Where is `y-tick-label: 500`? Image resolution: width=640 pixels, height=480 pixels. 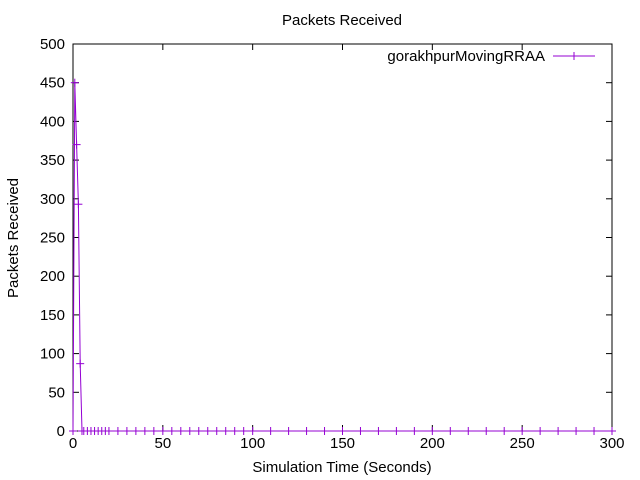
y-tick-label: 500 is located at coordinates (52, 44).